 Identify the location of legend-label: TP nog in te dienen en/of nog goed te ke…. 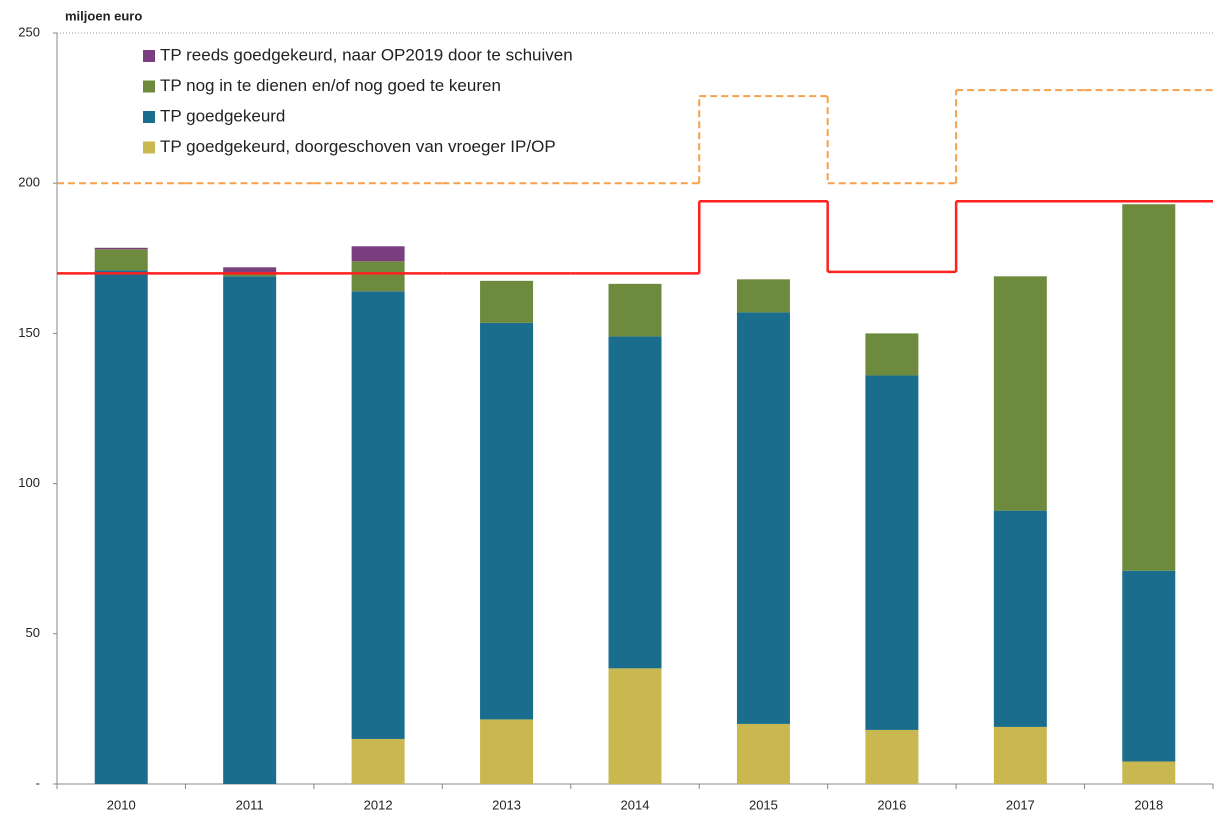
(330, 85).